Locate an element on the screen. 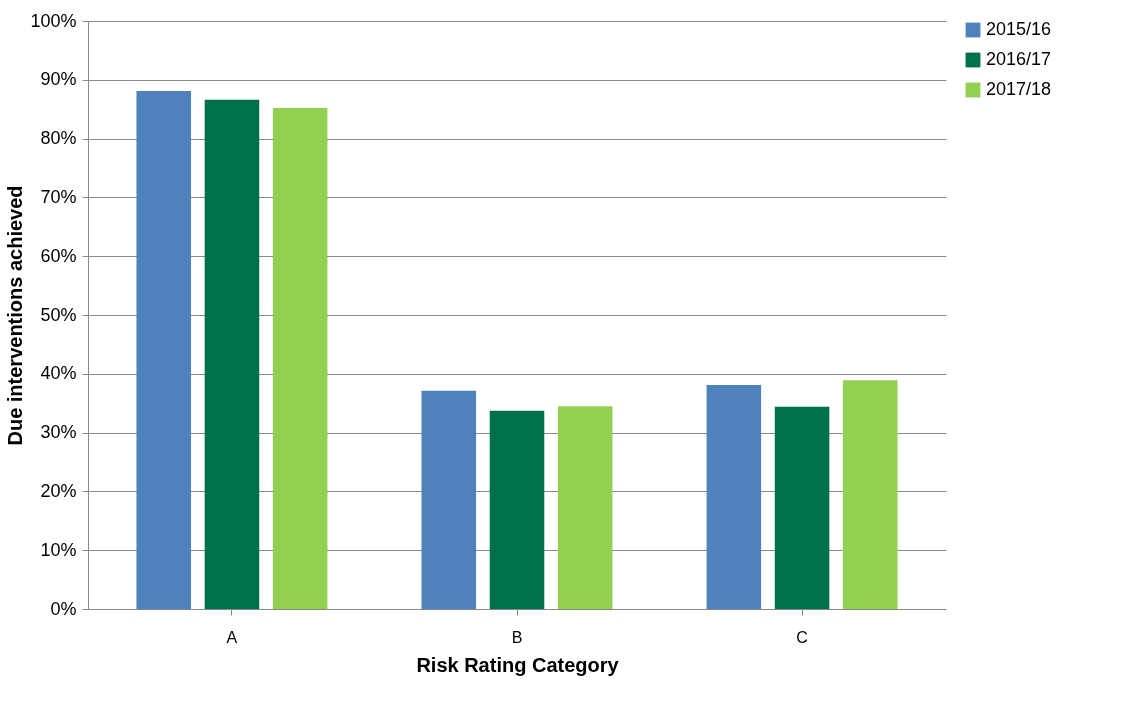  y-tick-label: 100% is located at coordinates (53, 20).